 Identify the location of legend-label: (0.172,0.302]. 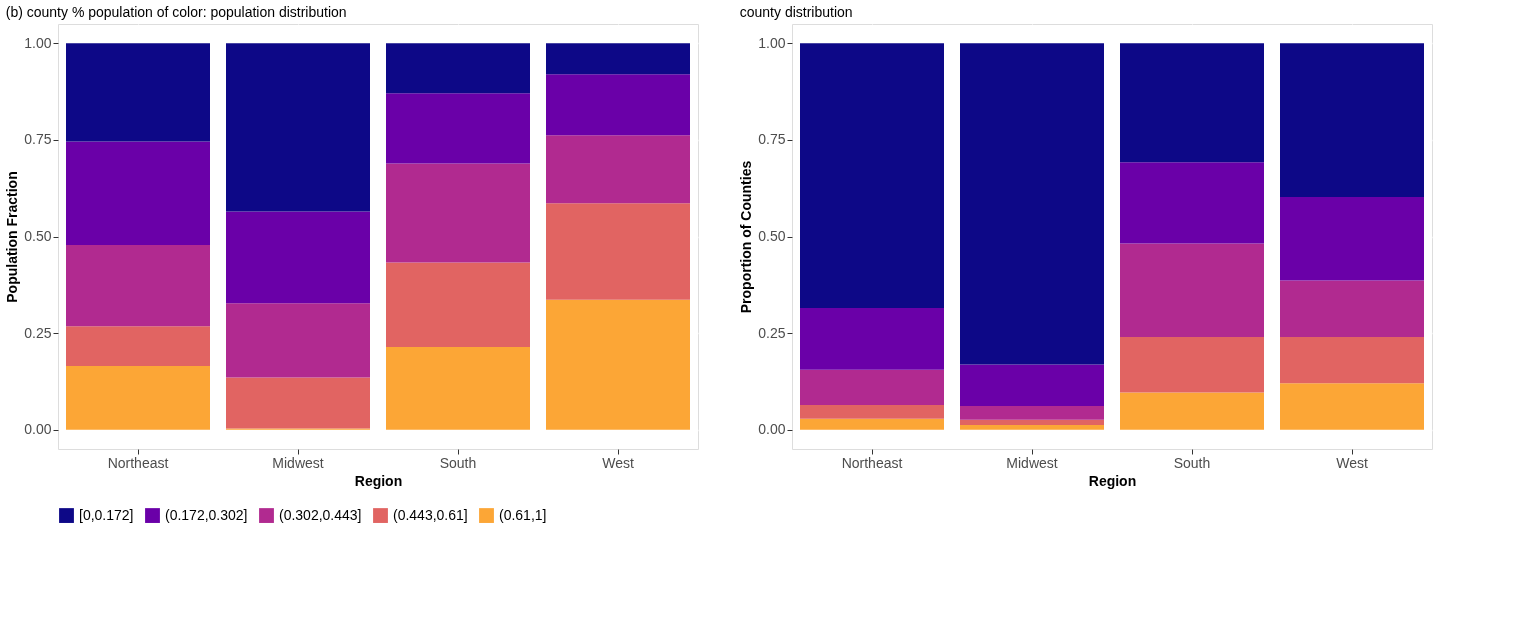
(206, 514).